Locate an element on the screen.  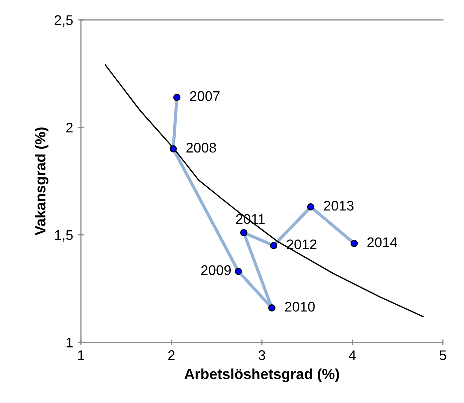
y-tick-label: 1 is located at coordinates (69, 343).